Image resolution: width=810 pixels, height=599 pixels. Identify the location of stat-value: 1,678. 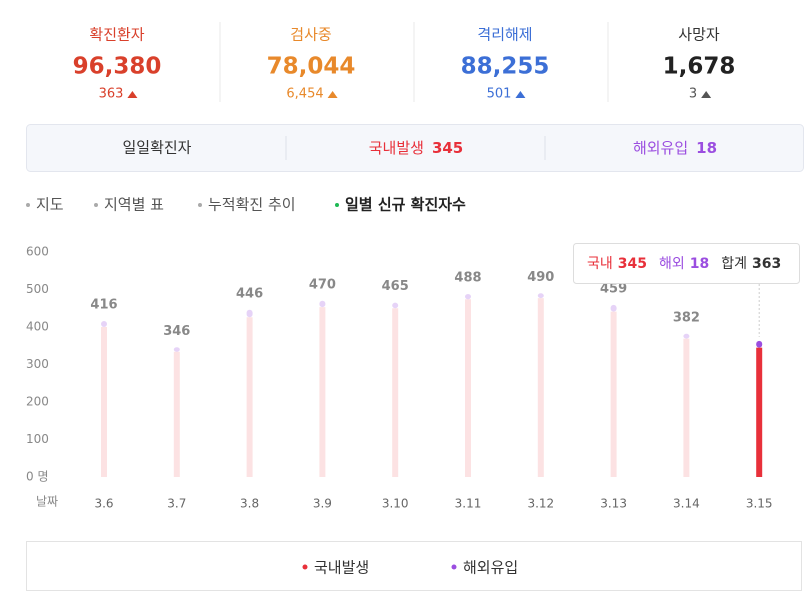
(699, 67).